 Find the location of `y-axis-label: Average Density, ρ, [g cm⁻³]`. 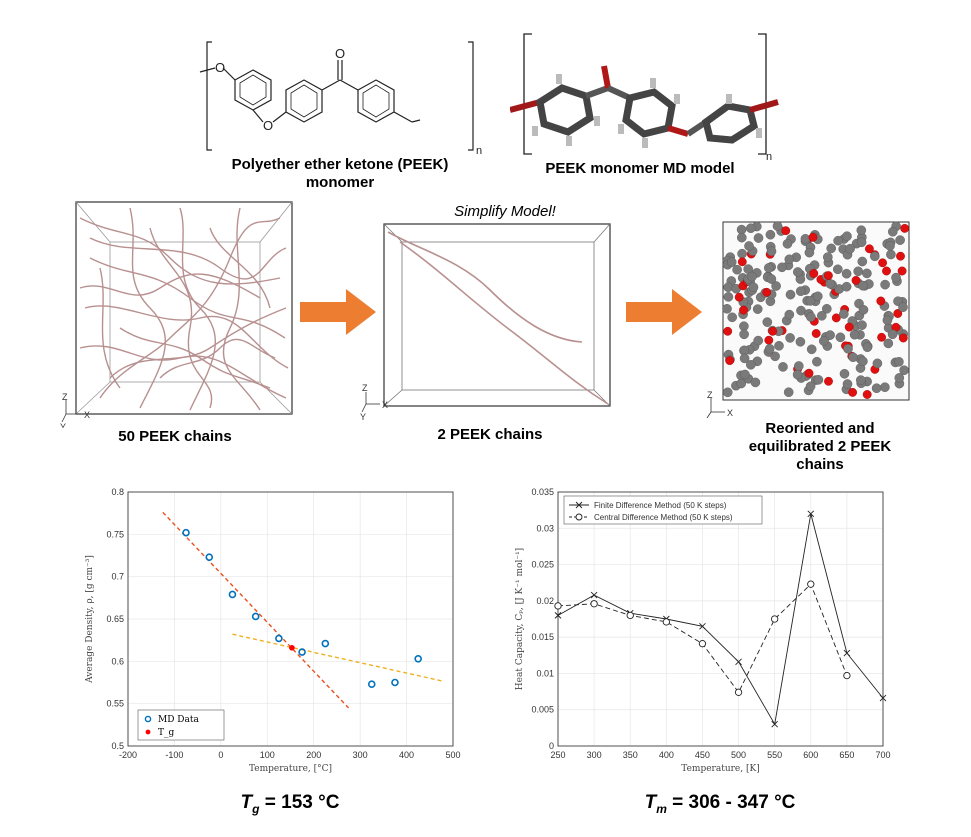

y-axis-label: Average Density, ρ, [g cm⁻³] is located at coordinates (90, 619).